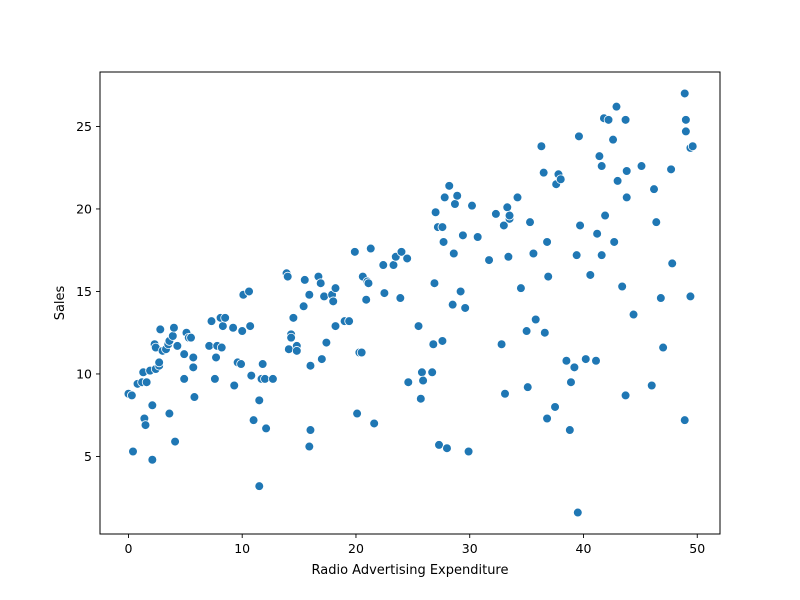 The width and height of the screenshot is (800, 600). What do you see at coordinates (470, 548) in the screenshot?
I see `x-tick-label: 30` at bounding box center [470, 548].